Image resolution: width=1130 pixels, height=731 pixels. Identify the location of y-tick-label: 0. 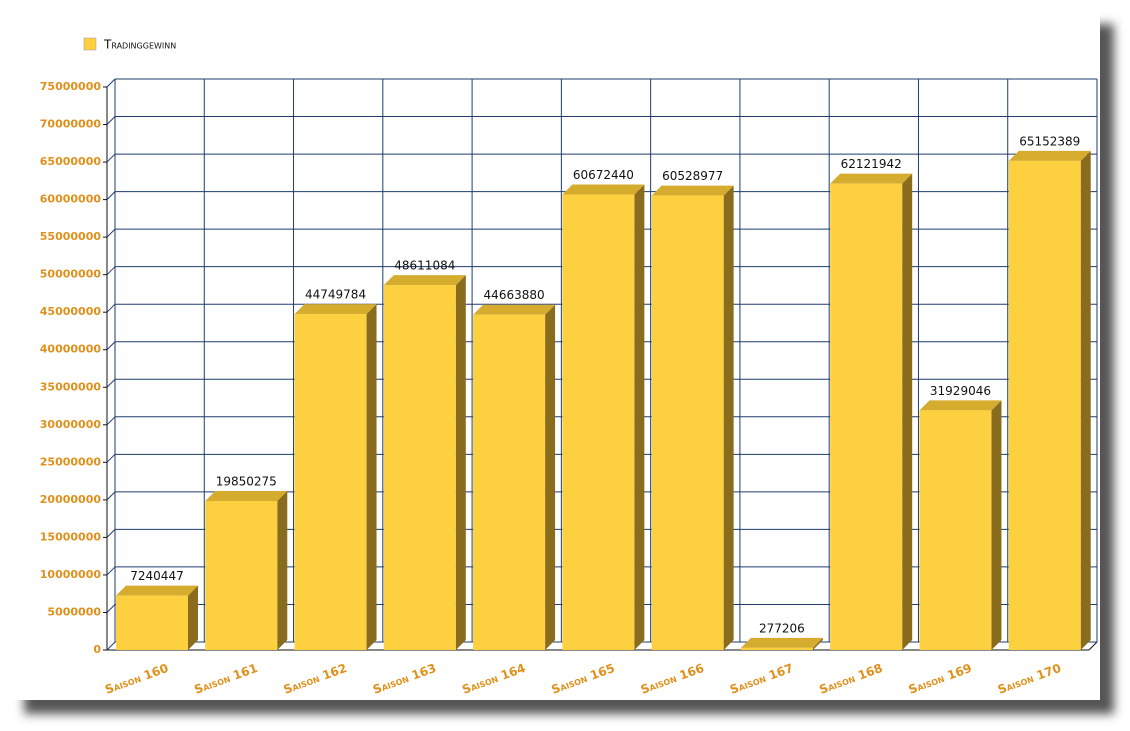
(97, 649).